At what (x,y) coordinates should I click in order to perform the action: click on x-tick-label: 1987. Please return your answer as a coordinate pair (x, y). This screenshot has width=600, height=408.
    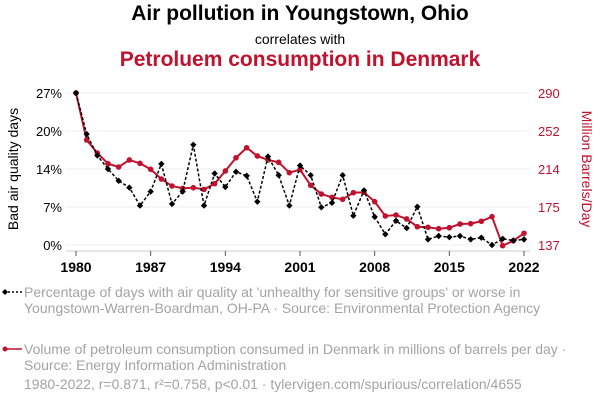
    Looking at the image, I should click on (150, 267).